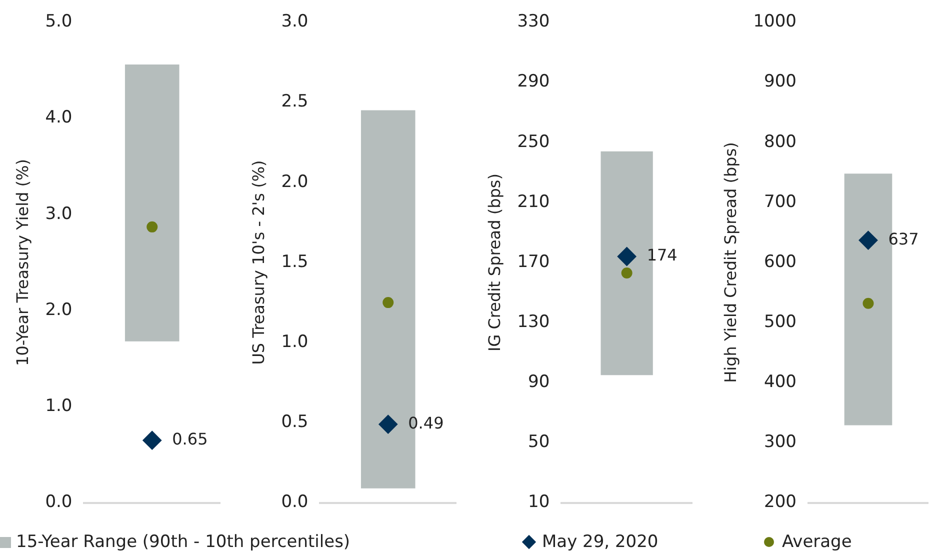  What do you see at coordinates (539, 442) in the screenshot?
I see `y-tick-label: 50` at bounding box center [539, 442].